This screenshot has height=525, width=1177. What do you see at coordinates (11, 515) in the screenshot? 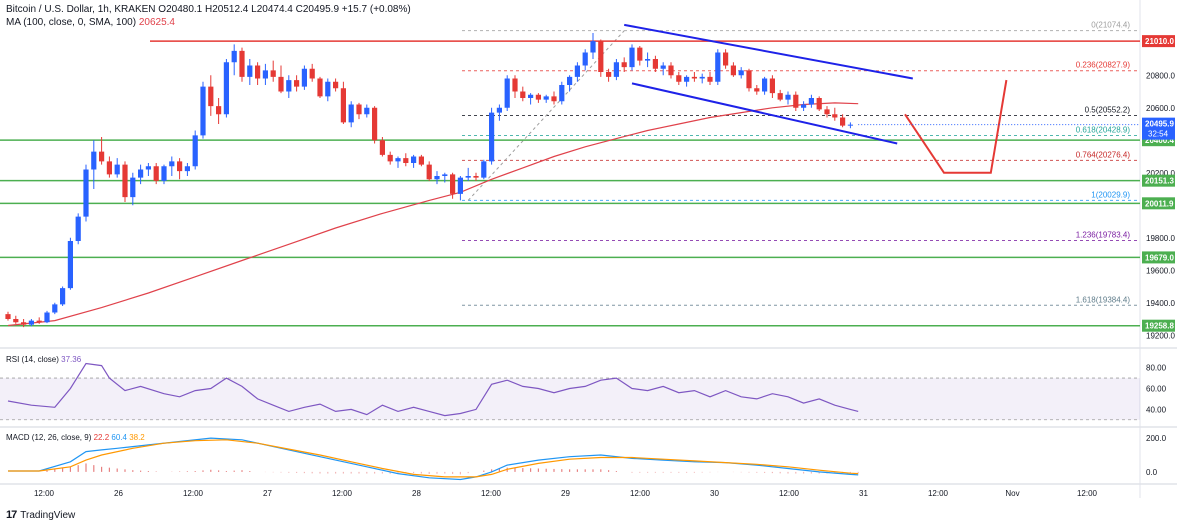
I see `logo-mark: 17` at bounding box center [11, 515].